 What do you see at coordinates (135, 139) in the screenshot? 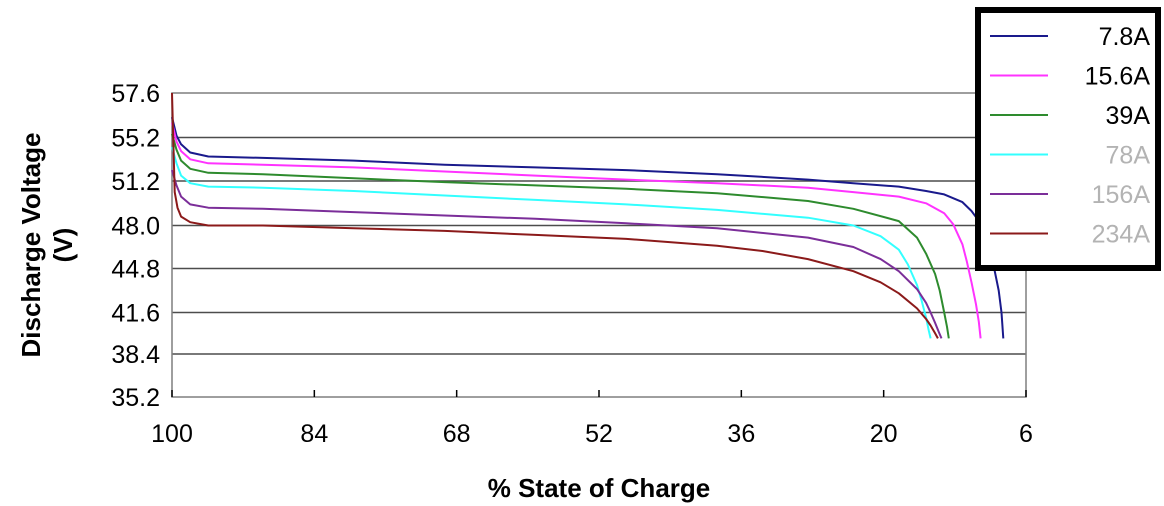
I see `y-tick-label: 55.2` at bounding box center [135, 139].